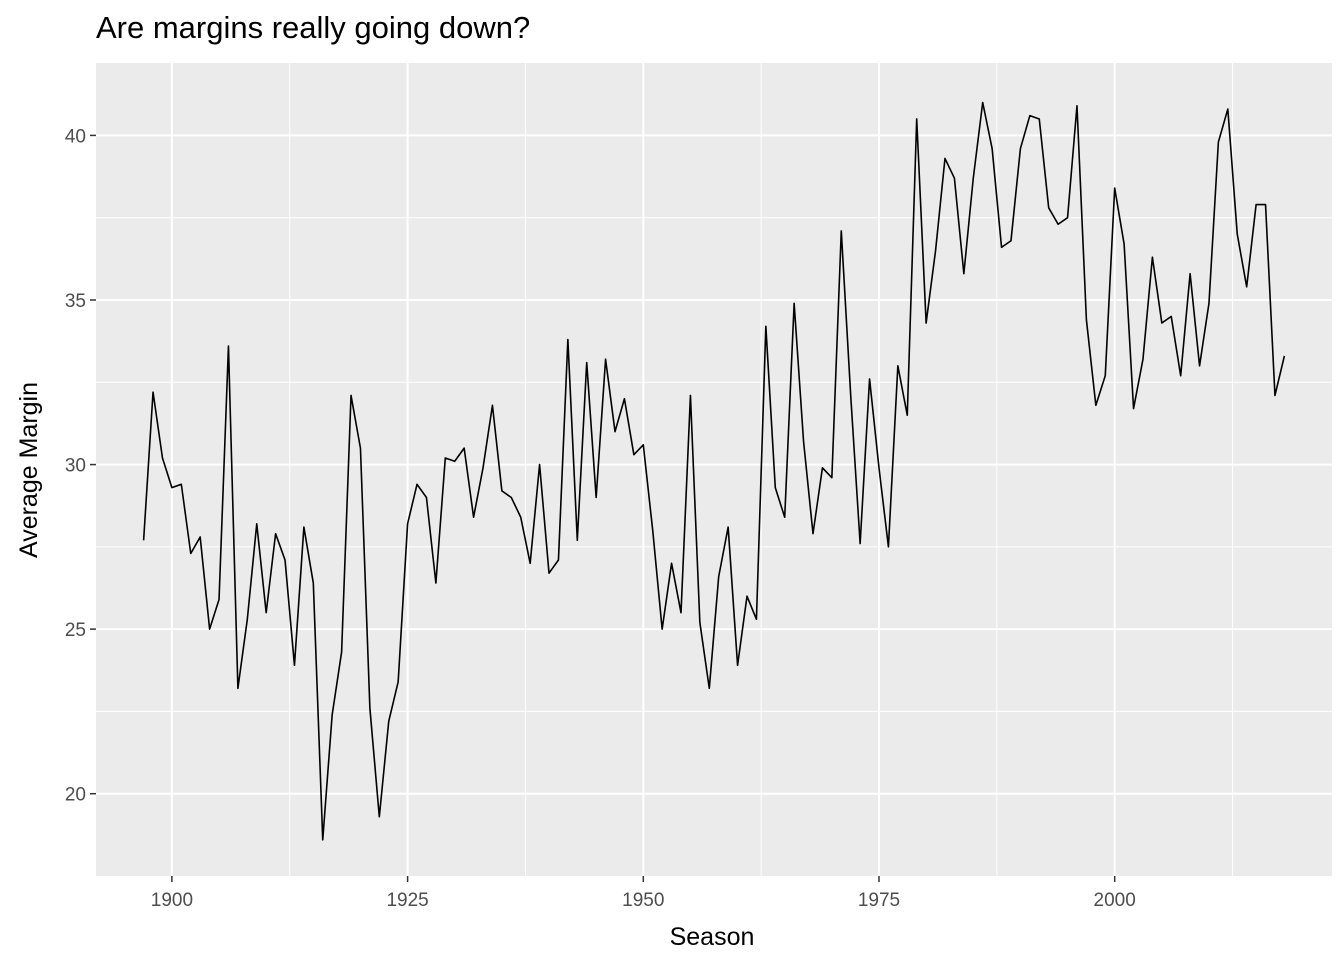  What do you see at coordinates (407, 900) in the screenshot?
I see `x-tick-label: 1925` at bounding box center [407, 900].